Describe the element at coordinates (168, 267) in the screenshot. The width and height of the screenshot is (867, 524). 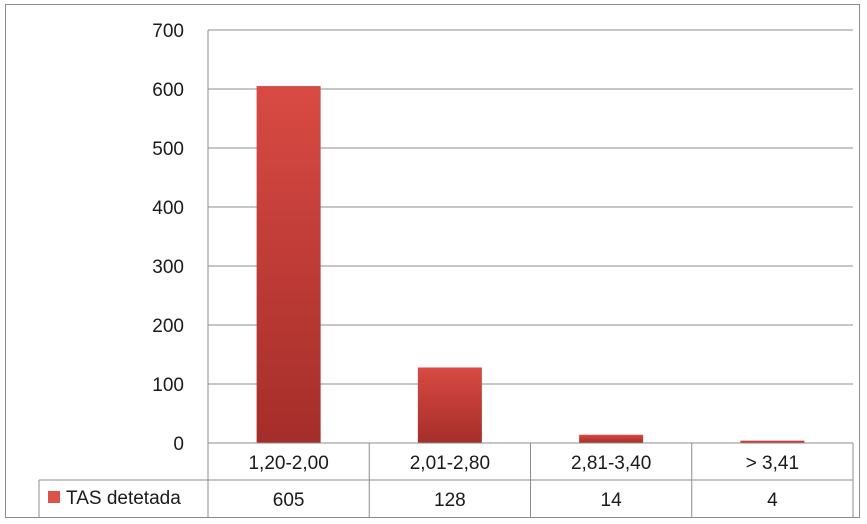
I see `y-tick-label: 300` at that location.